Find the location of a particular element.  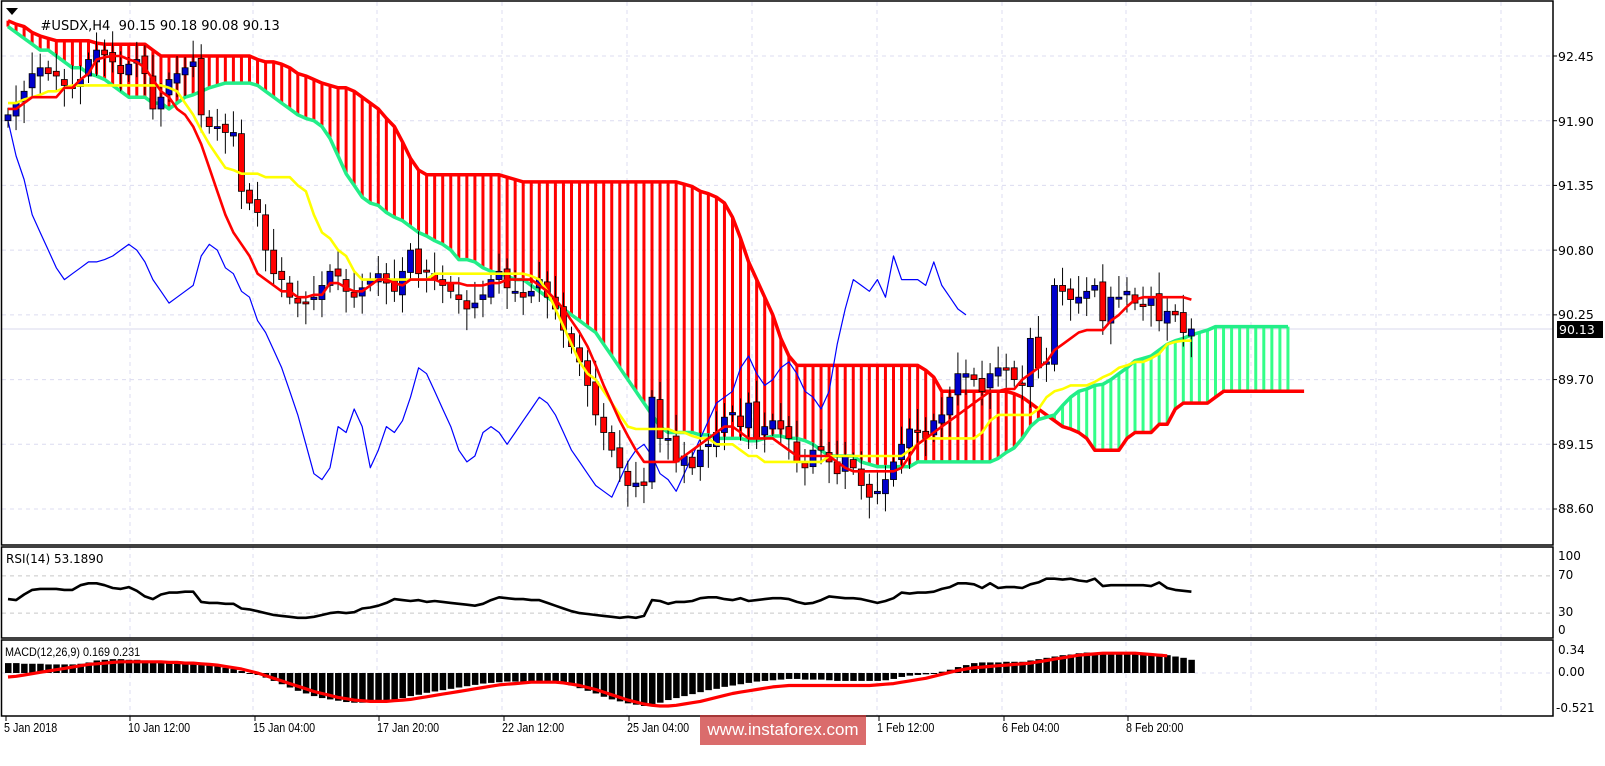

symbol-dropdown-arrow-icon is located at coordinates (12, 11).